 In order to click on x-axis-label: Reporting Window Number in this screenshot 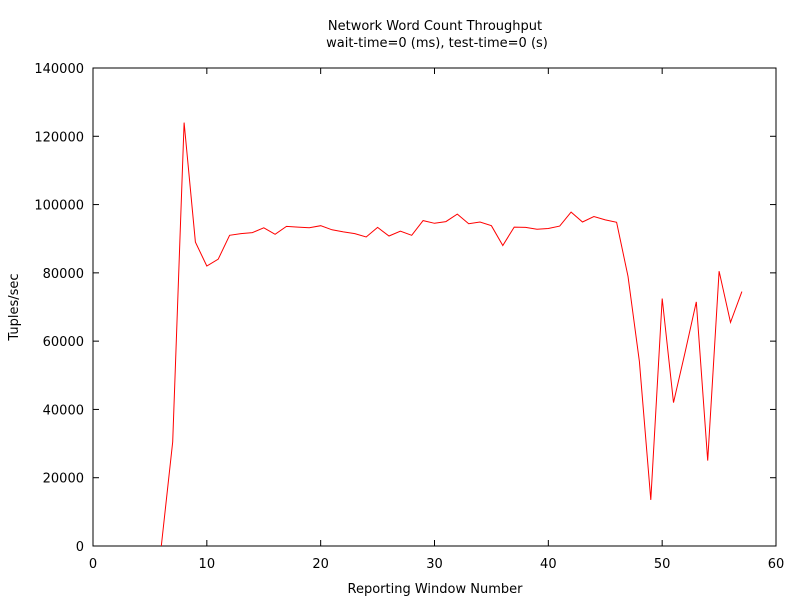, I will do `click(436, 589)`.